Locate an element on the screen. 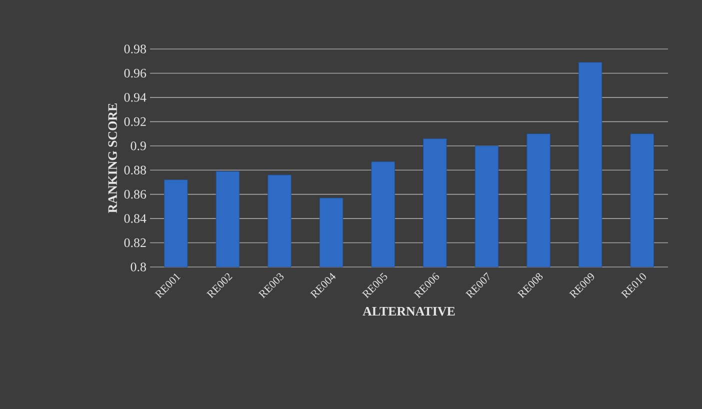 The width and height of the screenshot is (702, 409). y-tick-label: 0.88 is located at coordinates (135, 170).